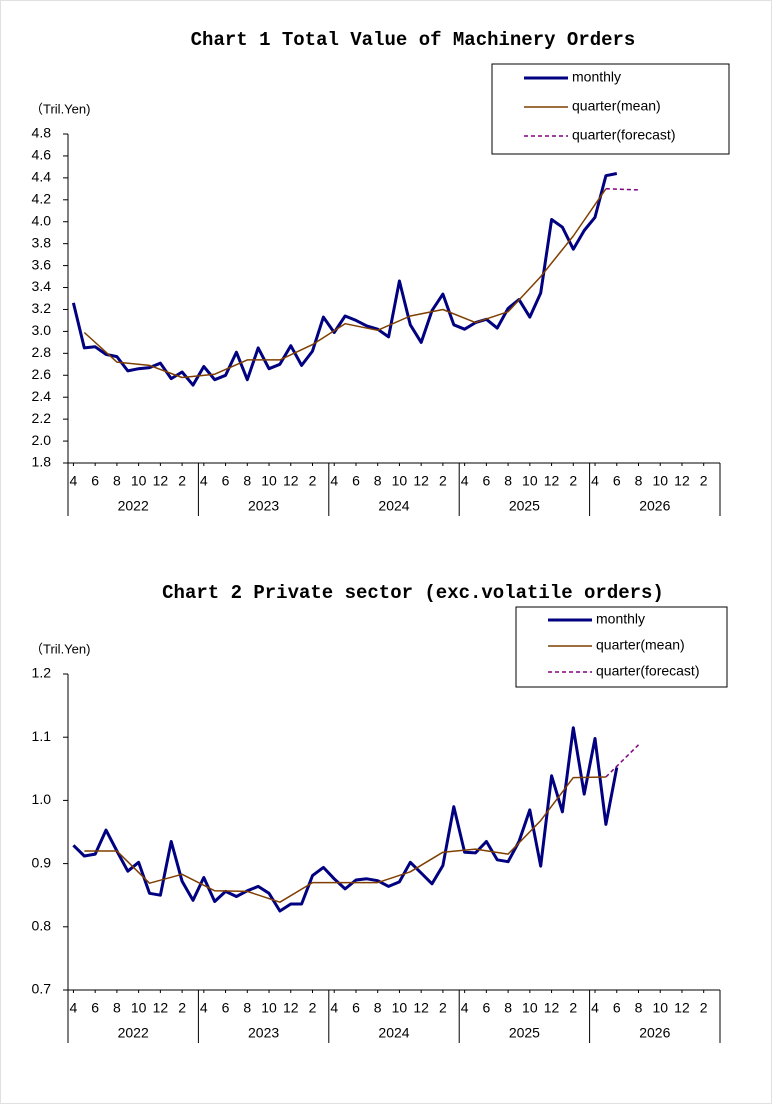 Image resolution: width=772 pixels, height=1104 pixels. Describe the element at coordinates (42, 418) in the screenshot. I see `y-tick-label: 2.2` at that location.